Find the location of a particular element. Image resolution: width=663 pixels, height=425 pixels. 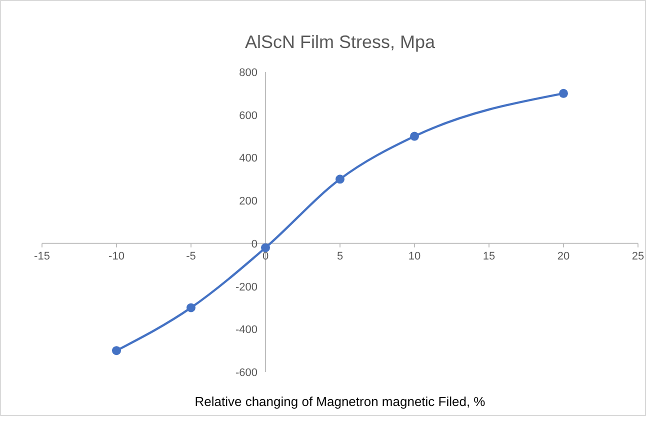

x-tick-label: 15 is located at coordinates (489, 256).